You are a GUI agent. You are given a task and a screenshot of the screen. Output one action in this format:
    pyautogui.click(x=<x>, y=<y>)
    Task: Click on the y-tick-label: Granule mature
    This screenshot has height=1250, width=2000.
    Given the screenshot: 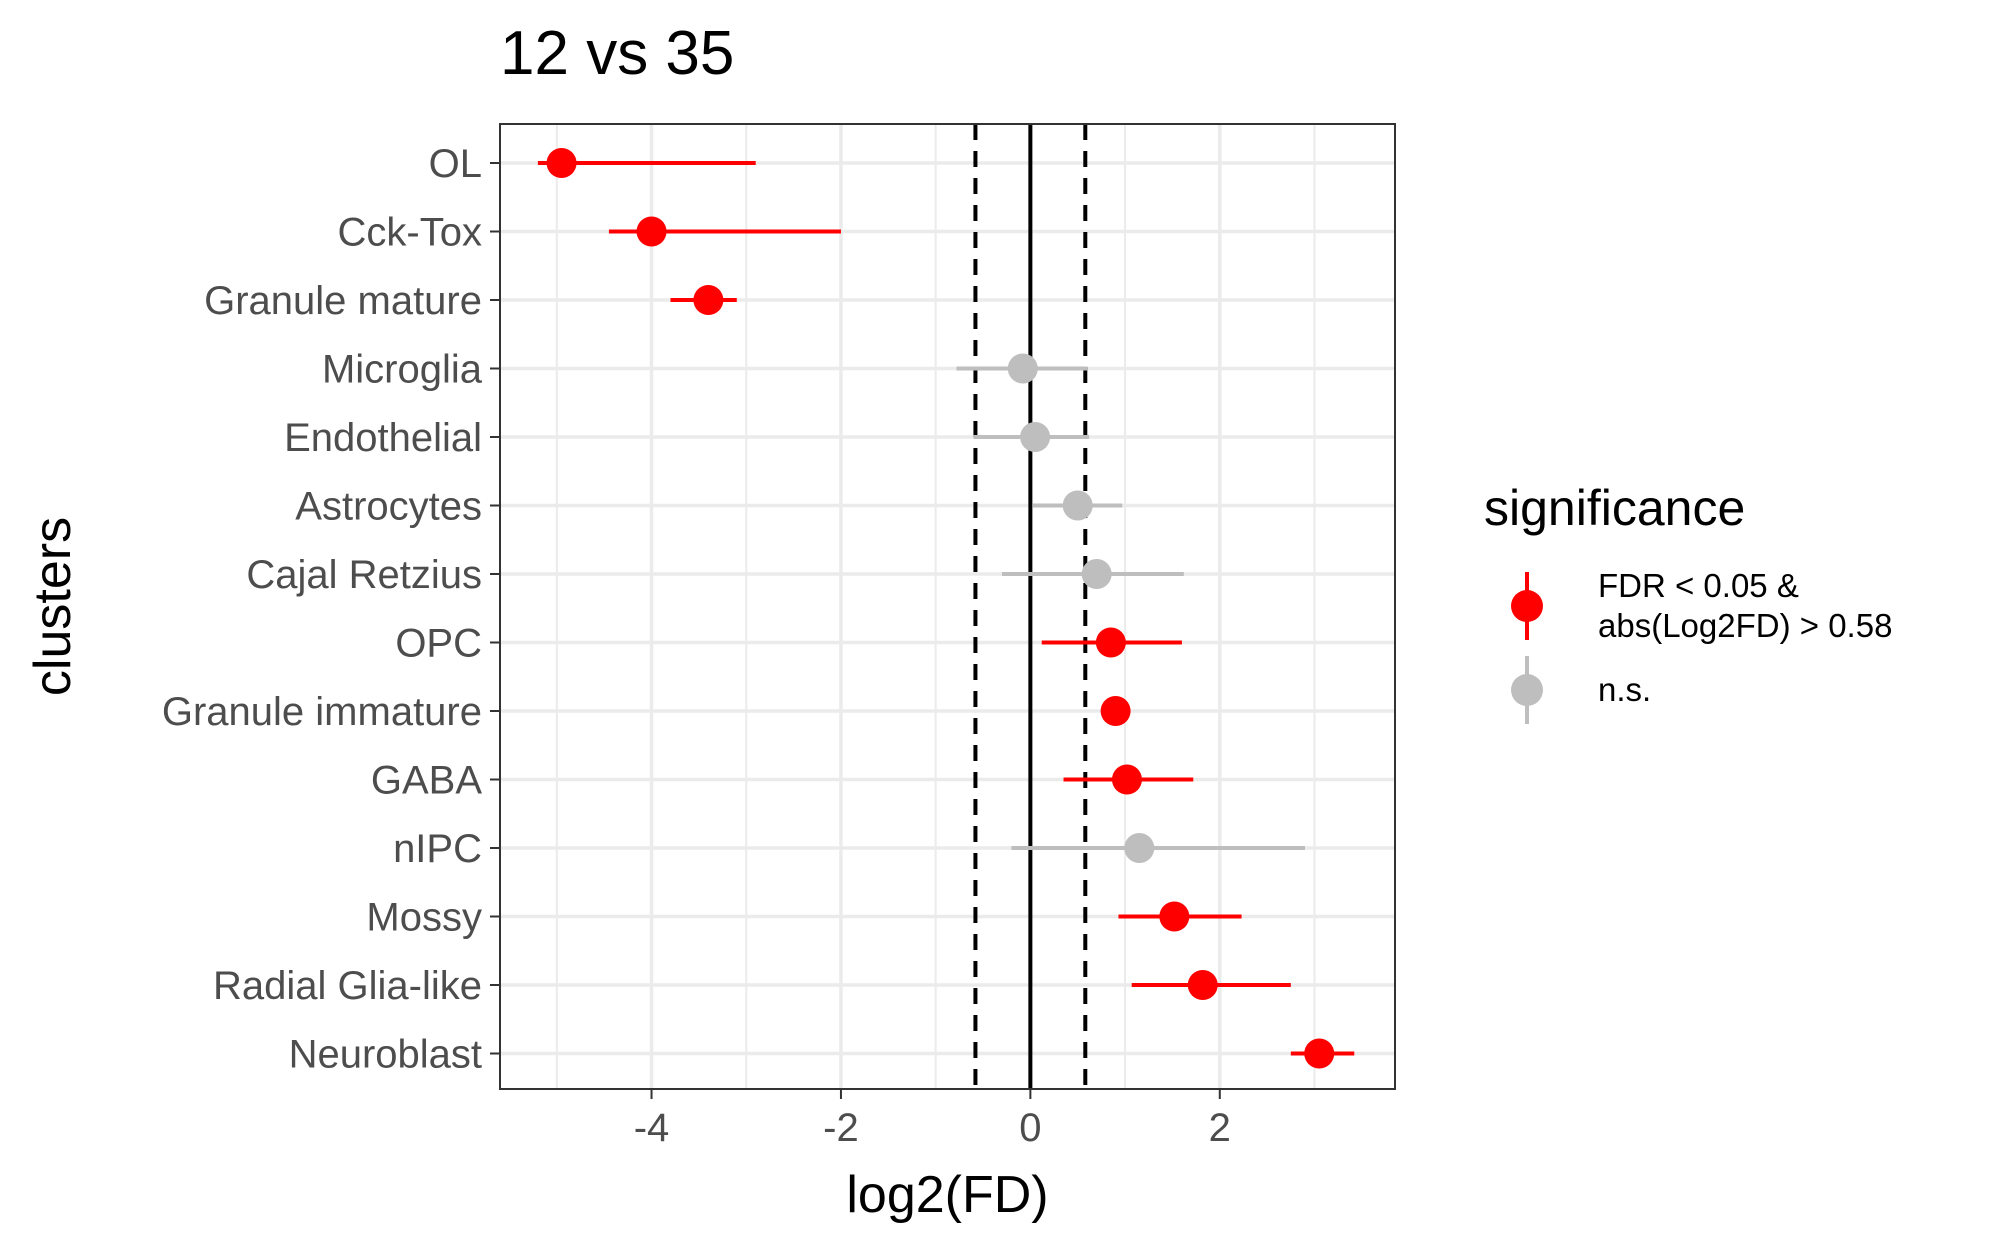 What is the action you would take?
    pyautogui.click(x=343, y=301)
    